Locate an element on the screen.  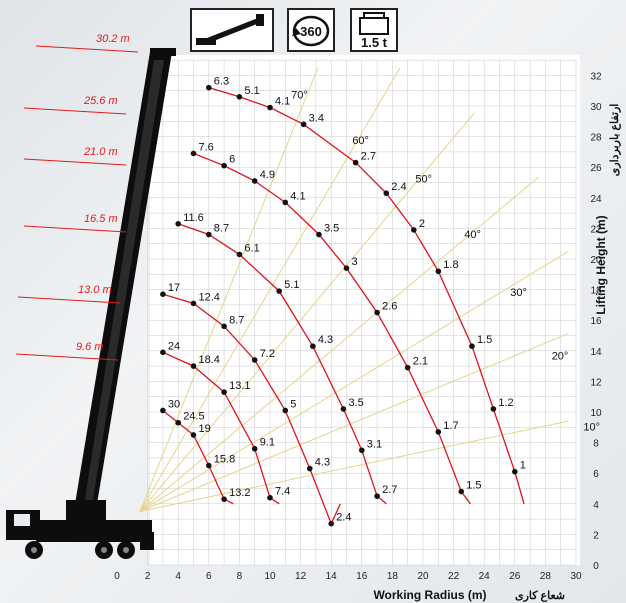
load-label: 12.4 is located at coordinates (209, 297).